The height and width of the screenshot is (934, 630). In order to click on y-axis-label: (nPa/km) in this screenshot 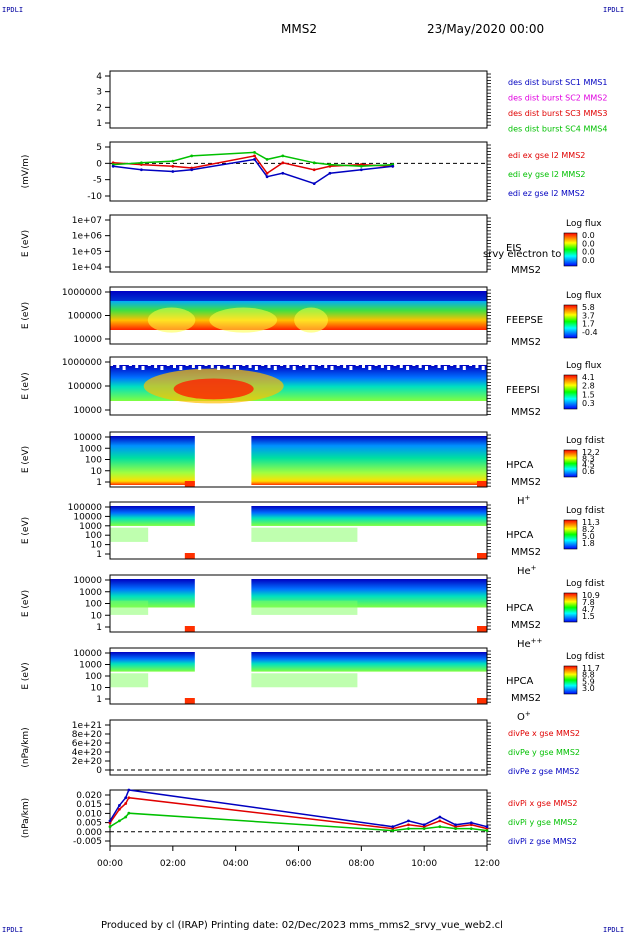, I will do `click(26, 818)`.